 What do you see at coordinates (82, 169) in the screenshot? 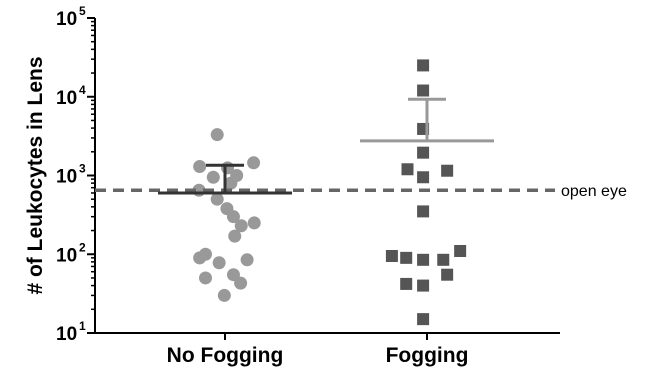
I see `y-tick-label-exponent: 3` at bounding box center [82, 169].